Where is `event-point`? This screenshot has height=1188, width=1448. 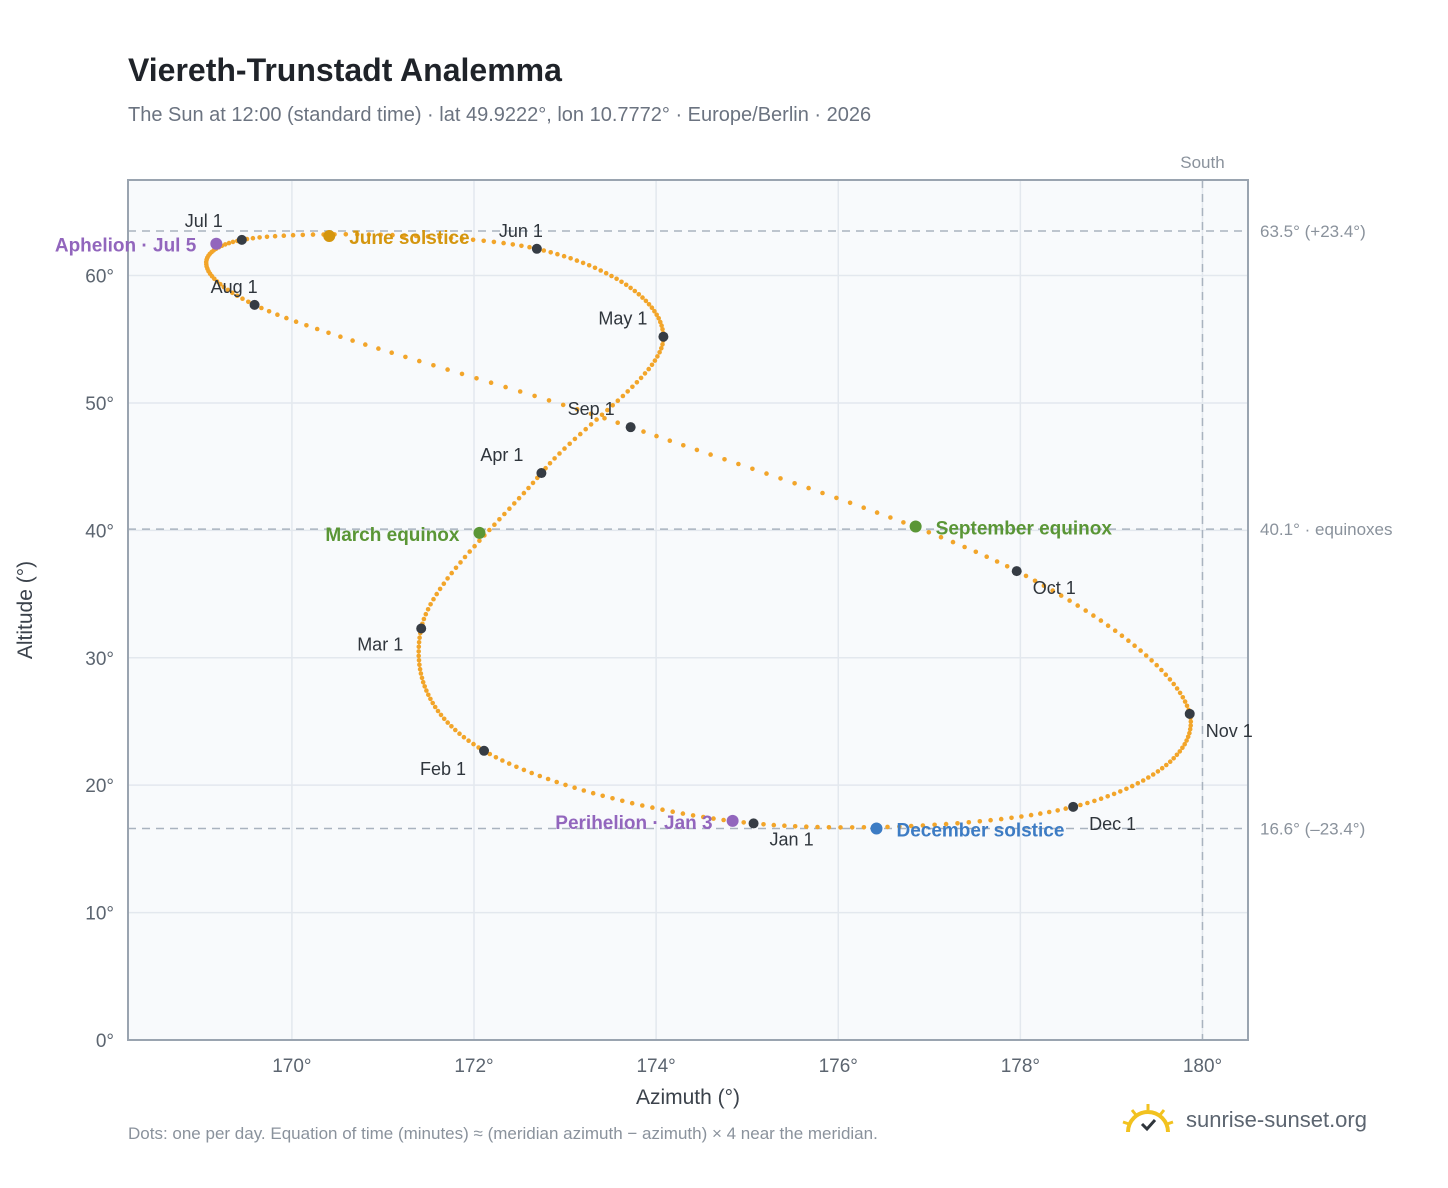 event-point is located at coordinates (216, 243).